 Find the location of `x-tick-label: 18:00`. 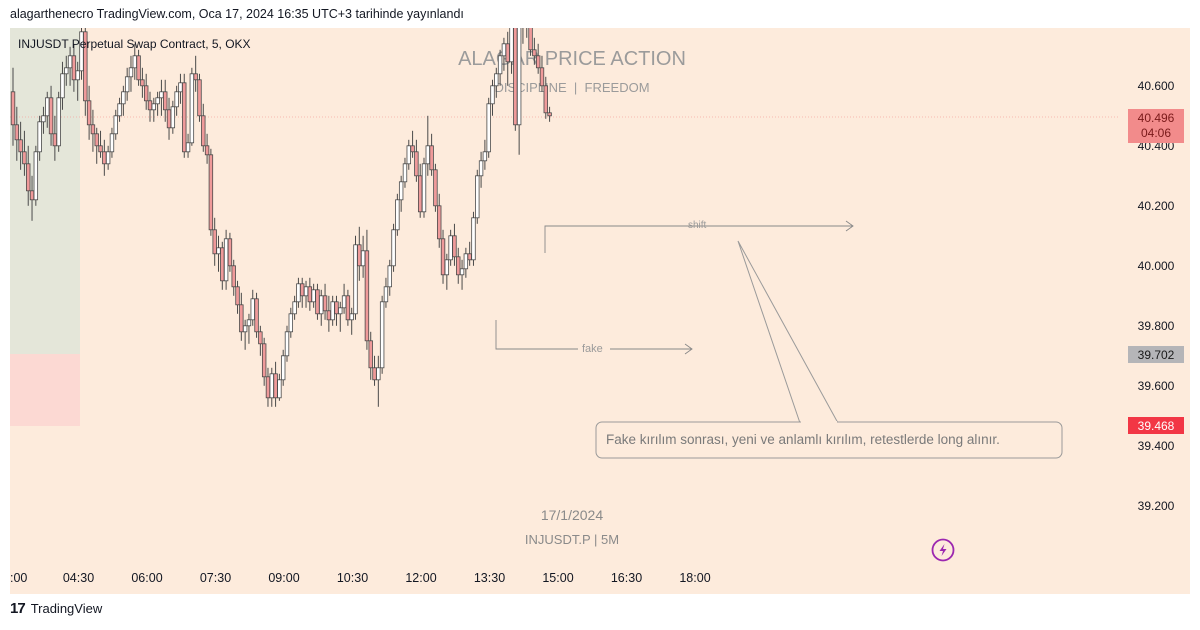

x-tick-label: 18:00 is located at coordinates (694, 578).